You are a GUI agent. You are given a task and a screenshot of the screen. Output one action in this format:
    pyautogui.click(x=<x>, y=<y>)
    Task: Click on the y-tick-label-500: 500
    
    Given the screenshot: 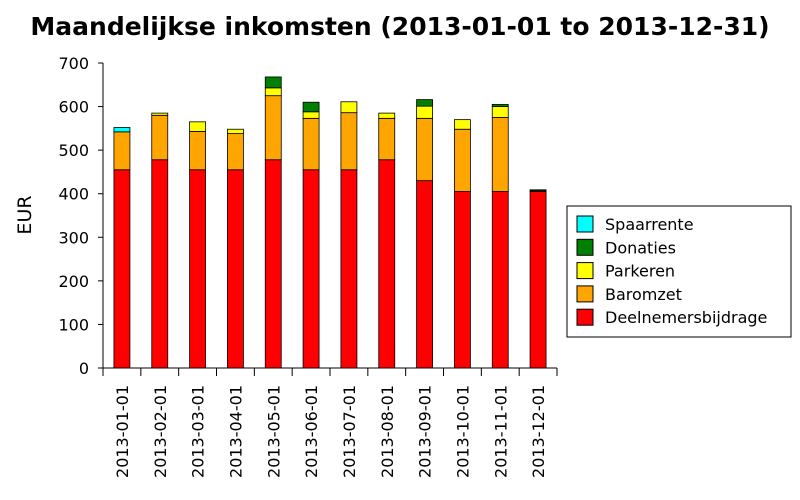 What is the action you would take?
    pyautogui.click(x=73, y=150)
    